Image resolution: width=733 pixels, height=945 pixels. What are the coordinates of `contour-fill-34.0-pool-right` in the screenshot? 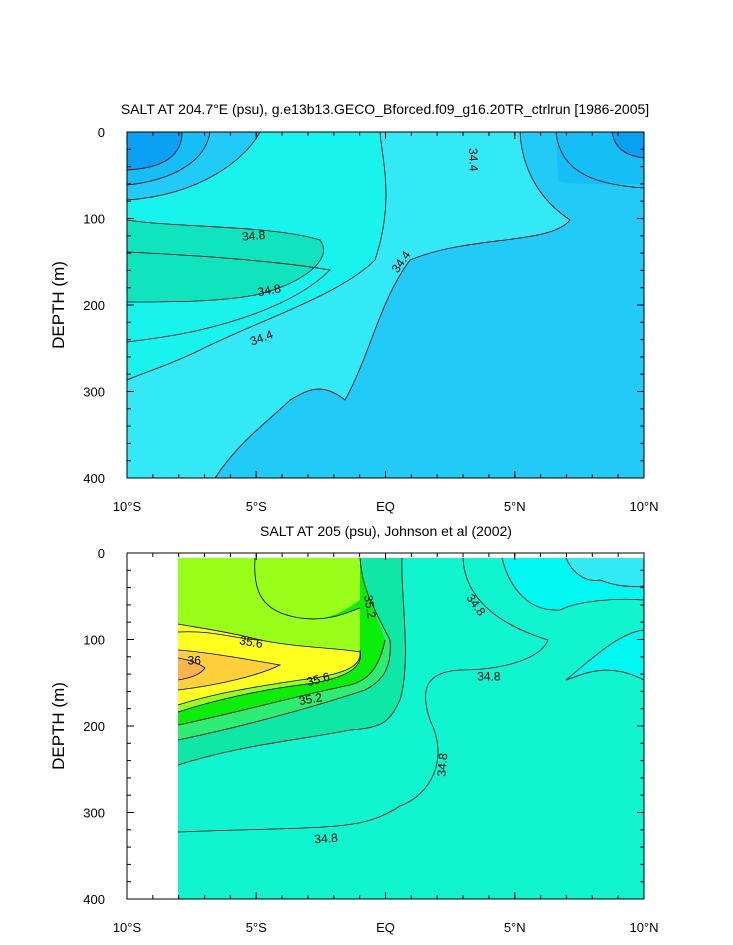 It's located at (628, 145).